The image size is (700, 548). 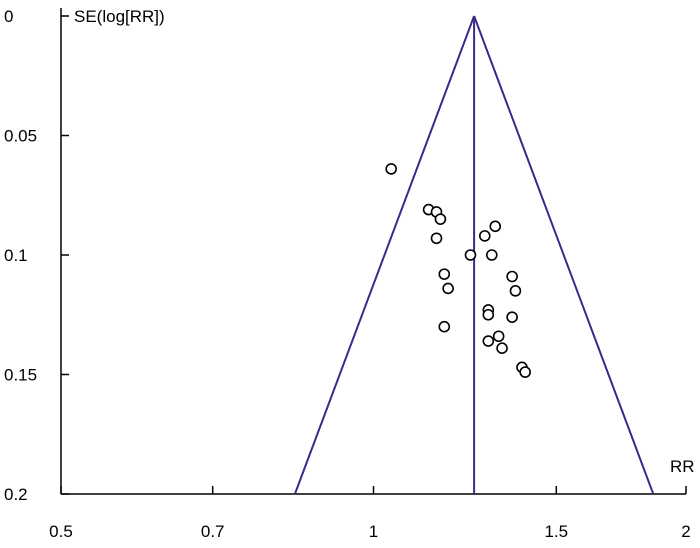 I want to click on x-tick-label: 1, so click(x=373, y=531).